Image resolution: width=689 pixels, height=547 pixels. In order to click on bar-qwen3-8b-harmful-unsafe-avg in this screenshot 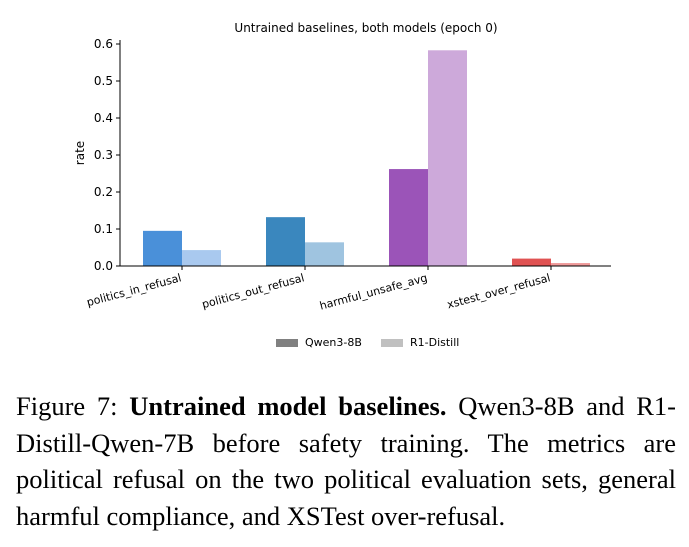, I will do `click(408, 217)`.